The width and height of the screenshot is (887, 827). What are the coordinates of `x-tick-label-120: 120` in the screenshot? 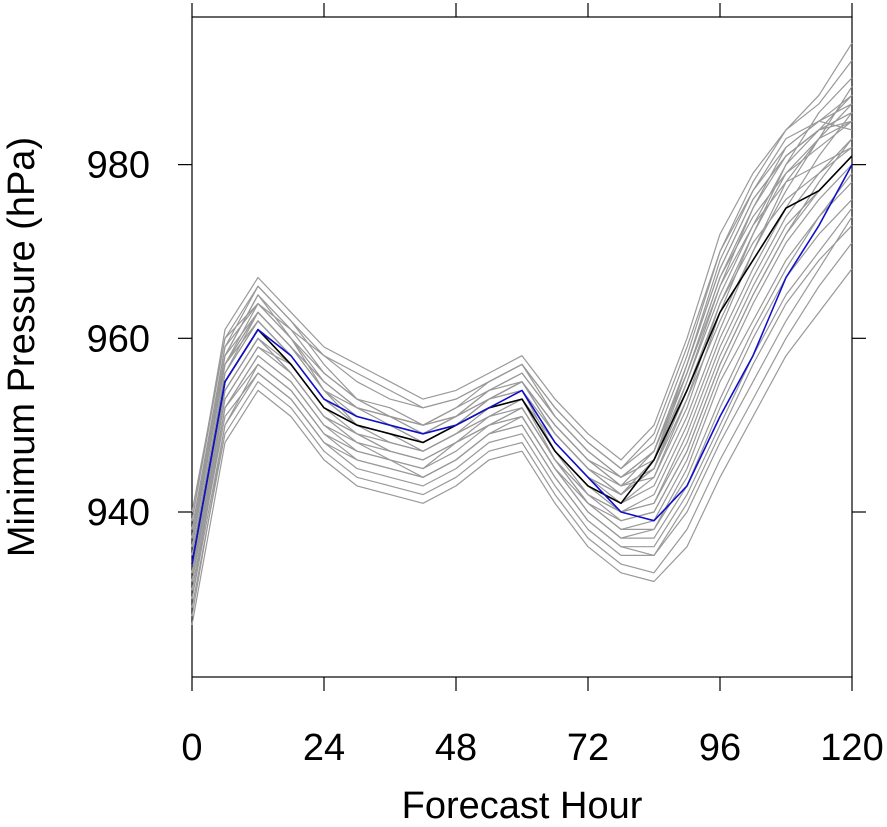 It's located at (851, 748).